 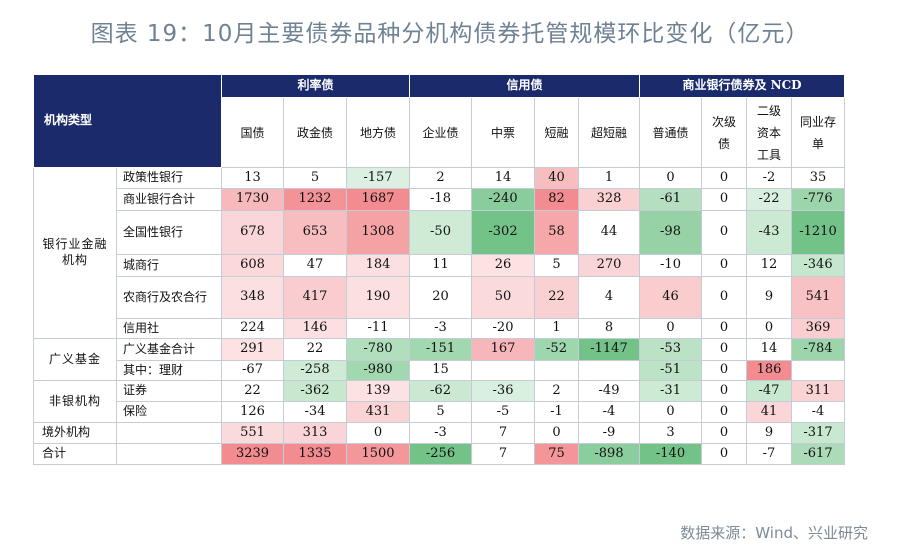 I want to click on table-row: 全国性银行 678 653 1308 -50 -302 58 44 -98 0 -43 -1210, so click(x=439, y=232).